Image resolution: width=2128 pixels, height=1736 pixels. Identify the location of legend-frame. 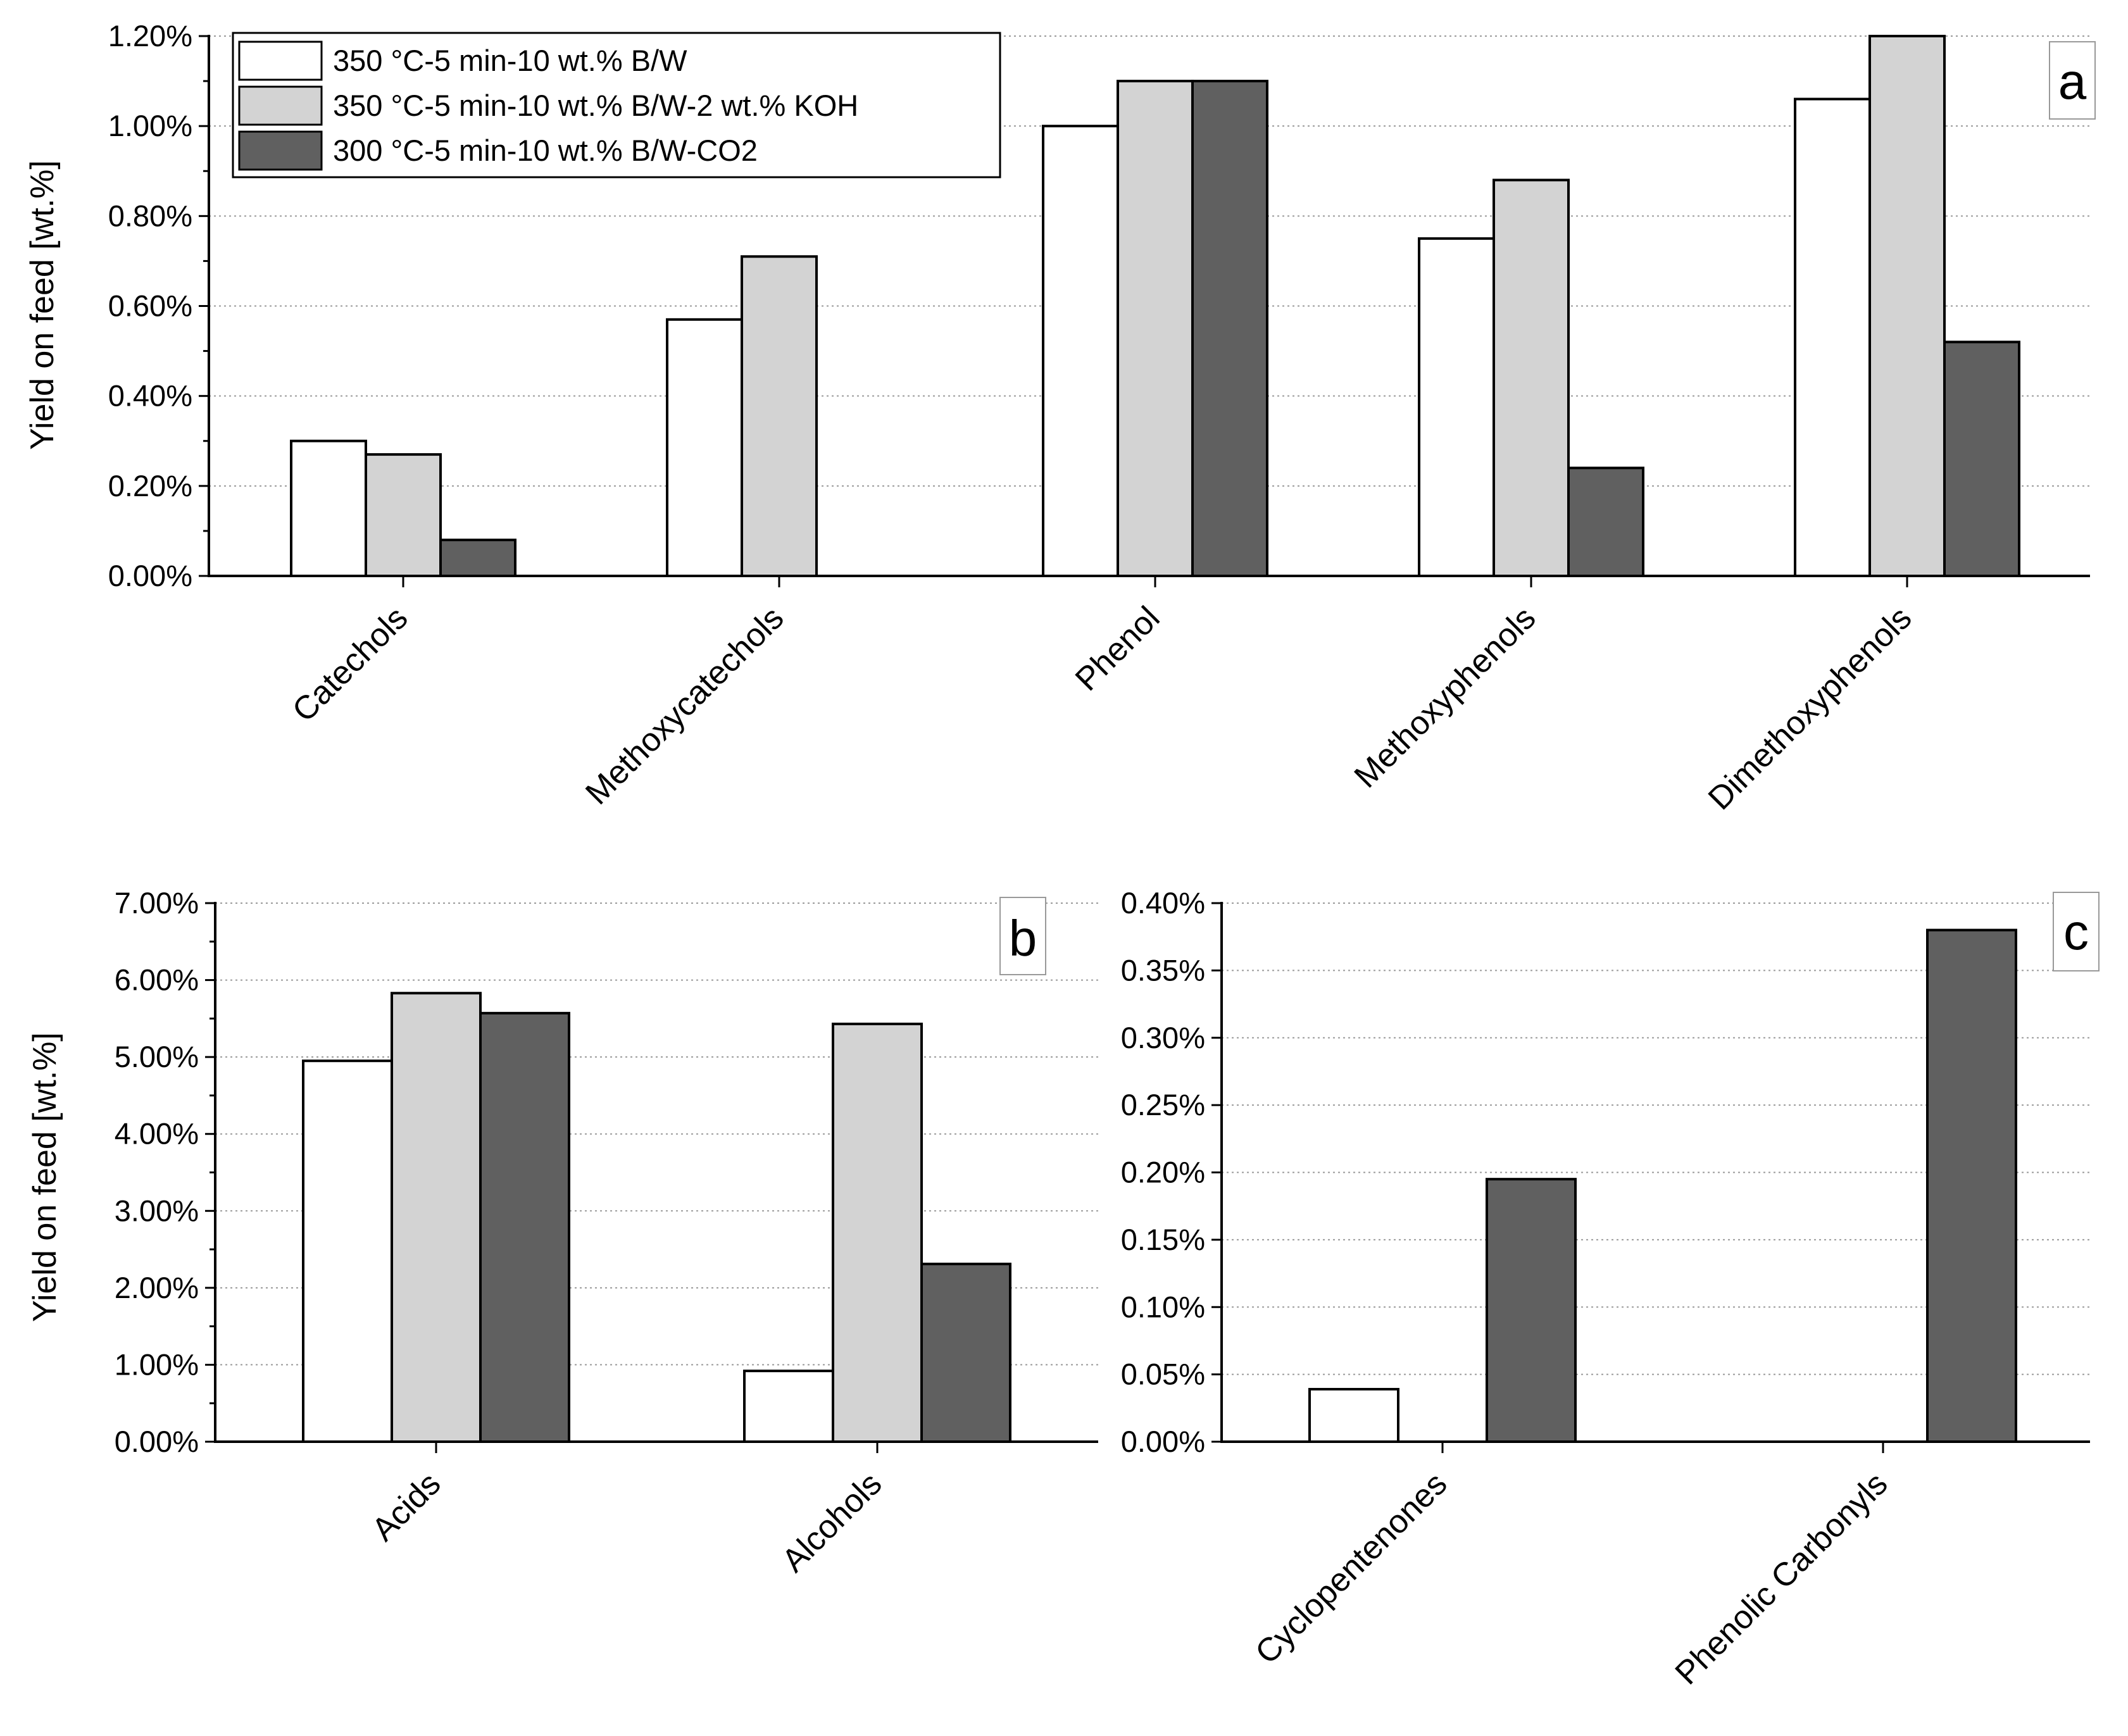
(616, 105).